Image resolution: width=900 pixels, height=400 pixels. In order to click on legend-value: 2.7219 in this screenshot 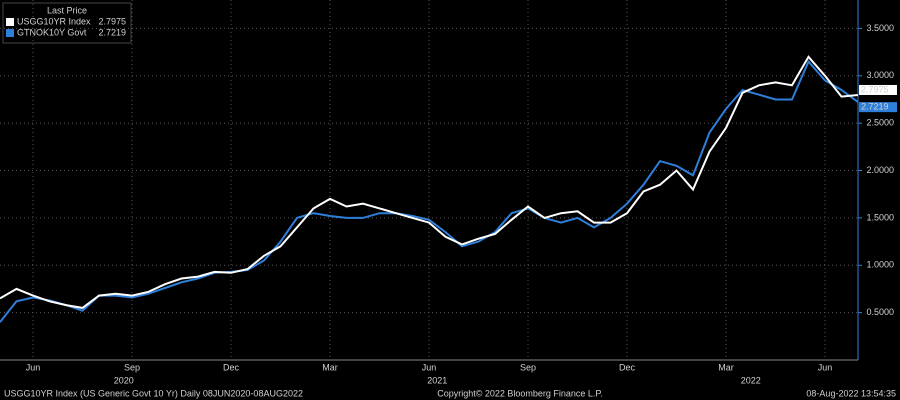, I will do `click(112, 32)`.